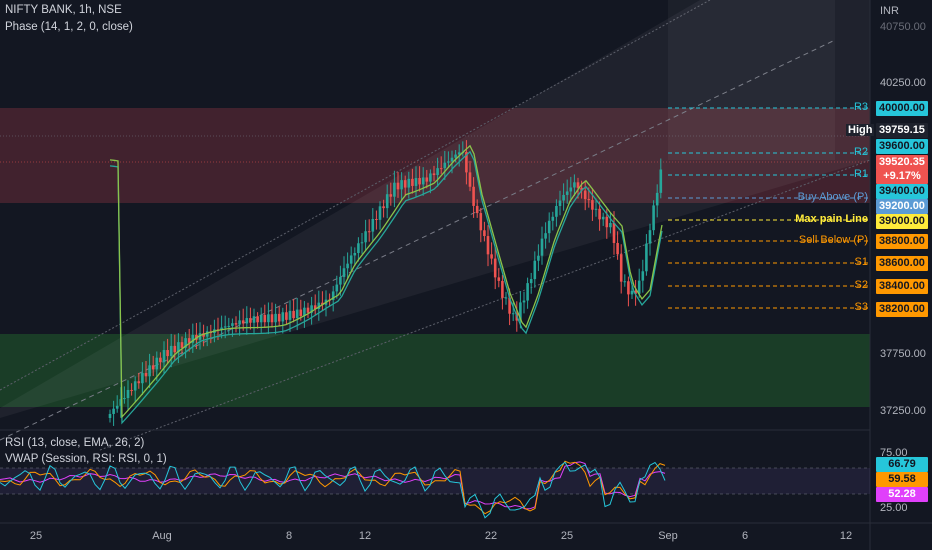  Describe the element at coordinates (833, 240) in the screenshot. I see `sell-below-label: Sell Below (P)` at that location.